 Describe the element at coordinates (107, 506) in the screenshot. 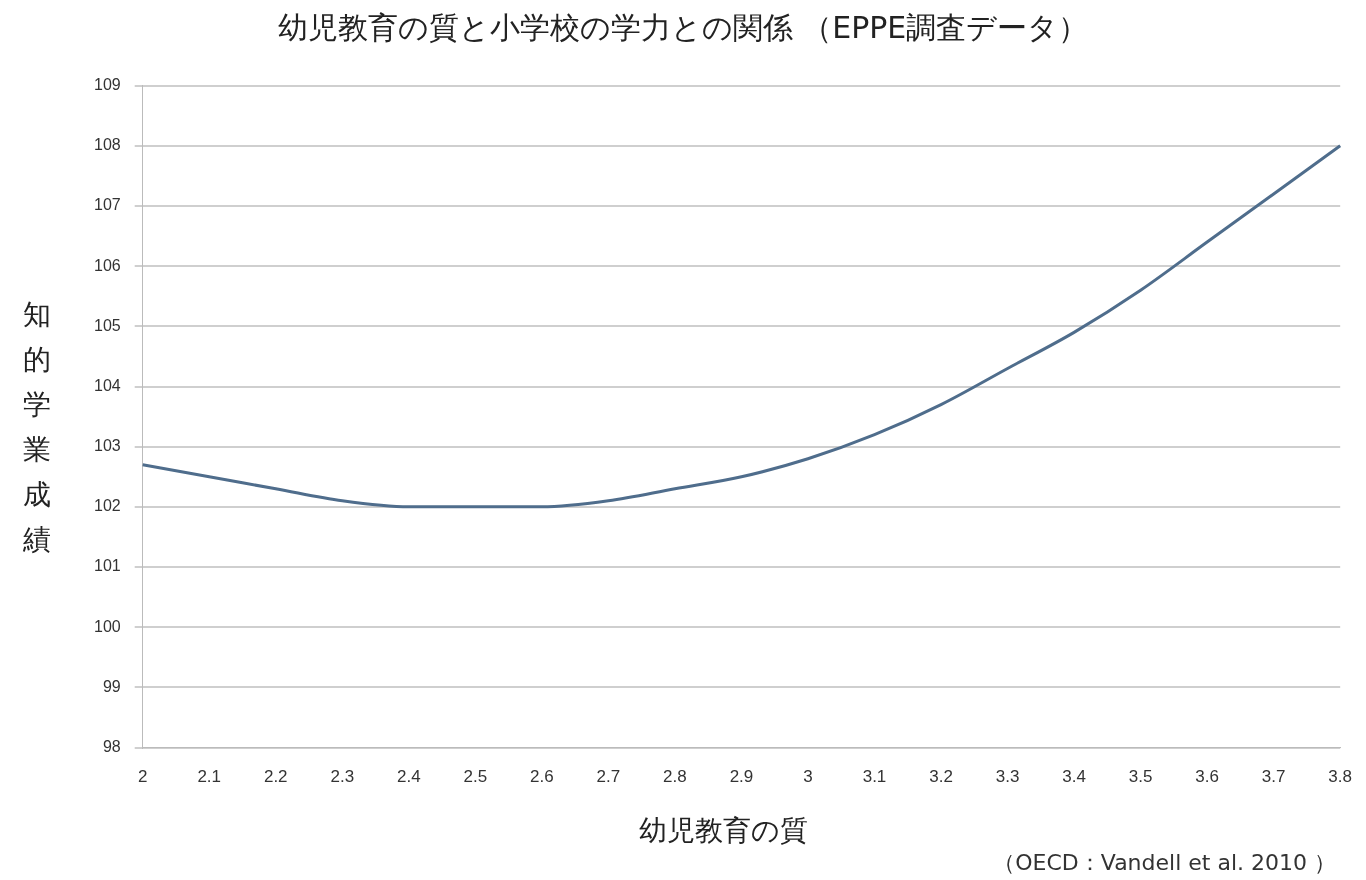

I see `y-tick-label: 102` at that location.